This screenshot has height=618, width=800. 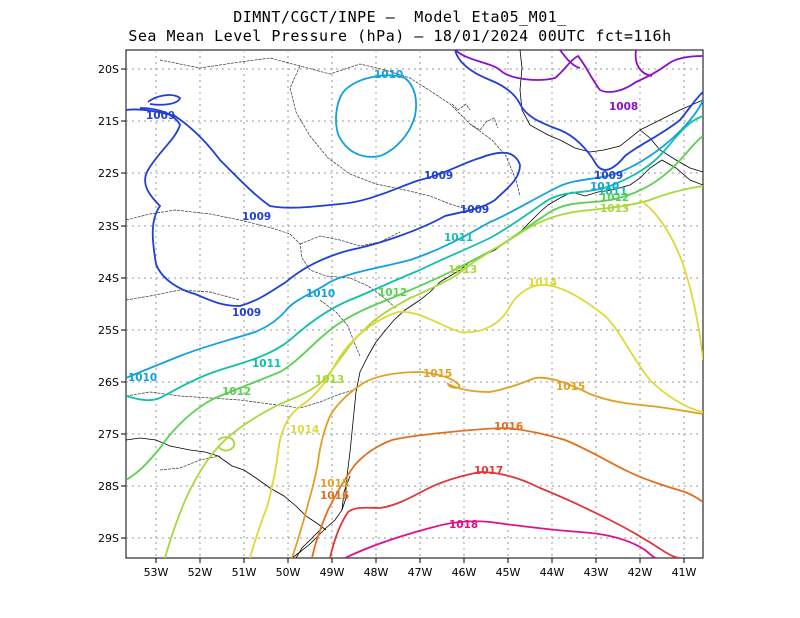 What do you see at coordinates (671, 280) in the screenshot?
I see `isobar-1014-b` at bounding box center [671, 280].